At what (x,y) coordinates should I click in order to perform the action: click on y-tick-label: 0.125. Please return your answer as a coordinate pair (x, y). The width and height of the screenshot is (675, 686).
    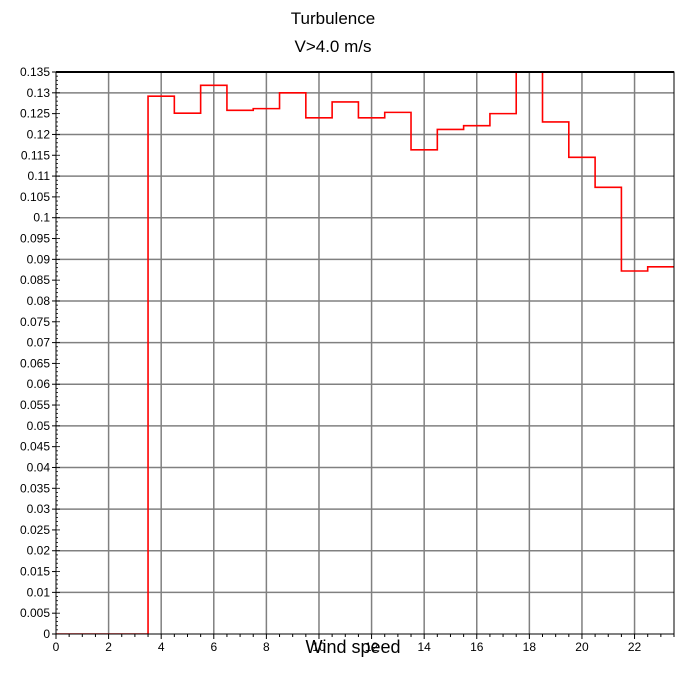
    Looking at the image, I should click on (35, 114).